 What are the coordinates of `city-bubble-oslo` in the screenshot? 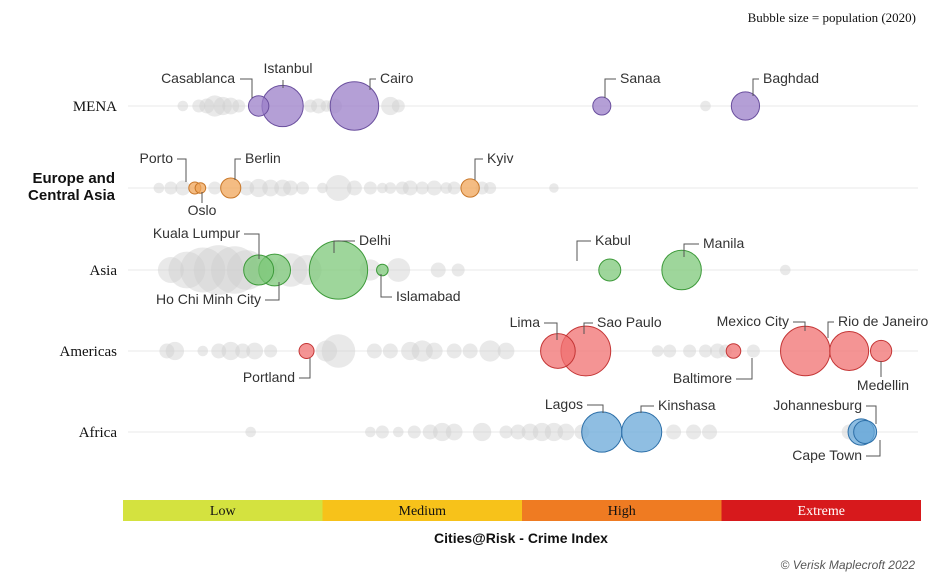 It's located at (200, 188).